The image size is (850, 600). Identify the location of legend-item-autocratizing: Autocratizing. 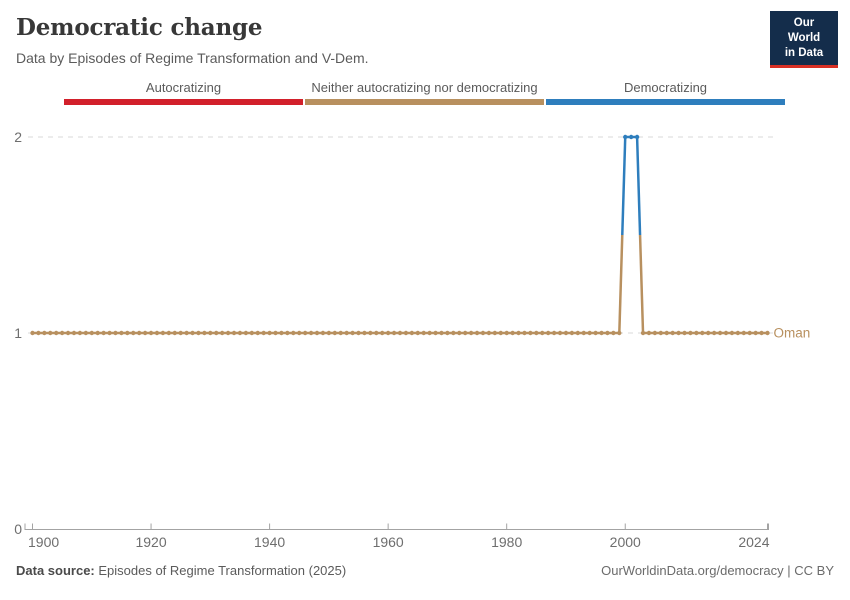
(183, 92).